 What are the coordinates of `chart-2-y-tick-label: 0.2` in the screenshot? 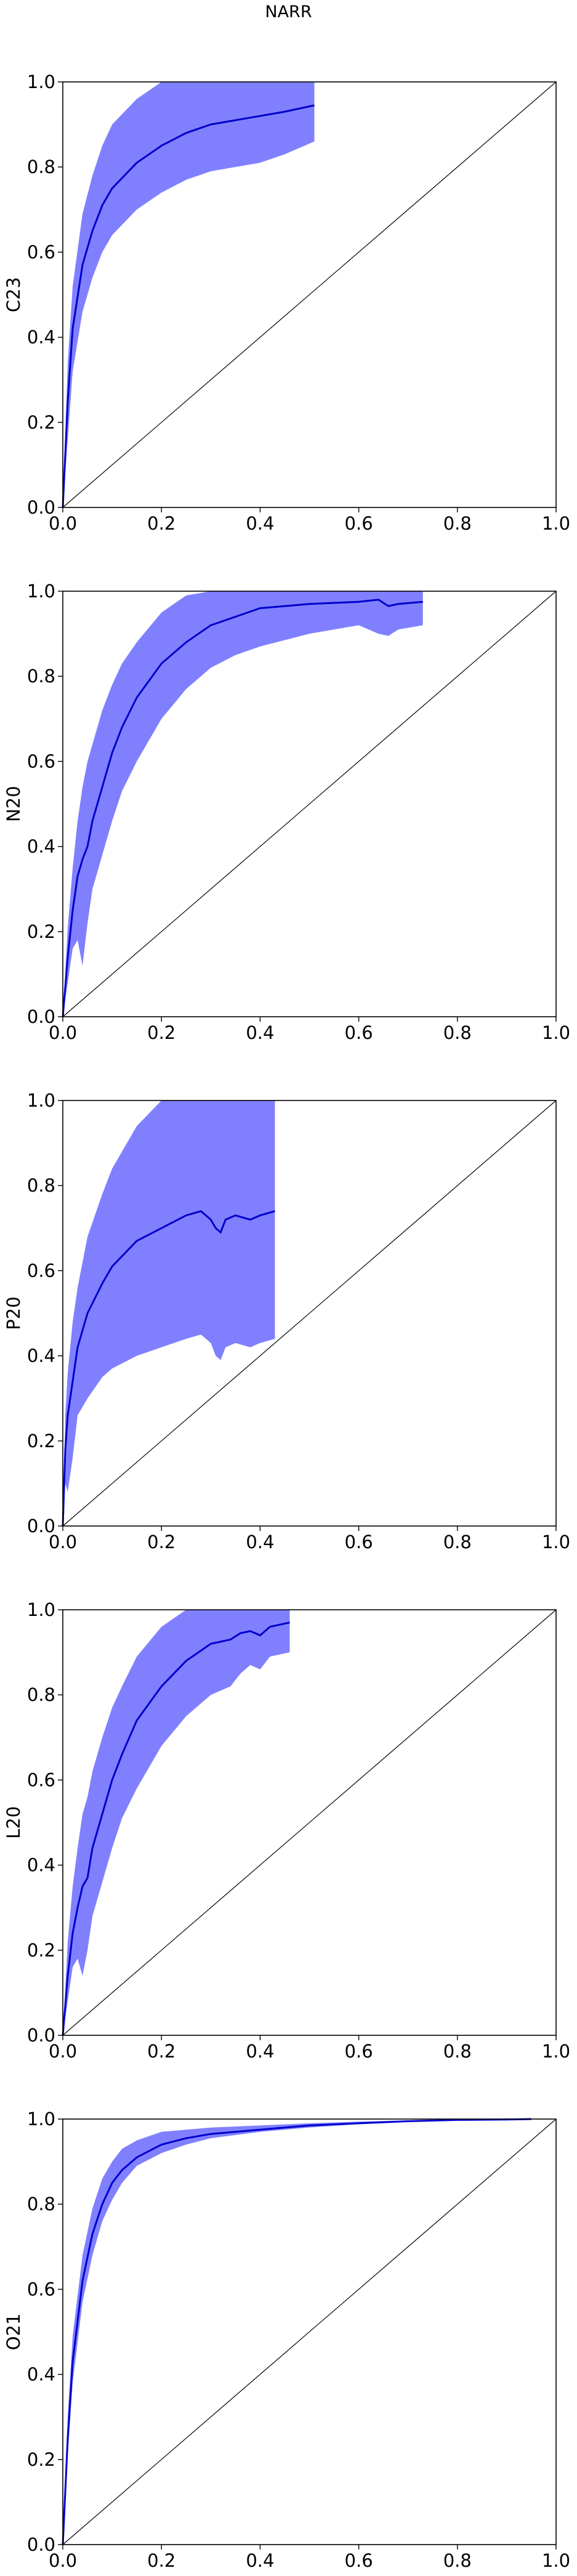 It's located at (41, 931).